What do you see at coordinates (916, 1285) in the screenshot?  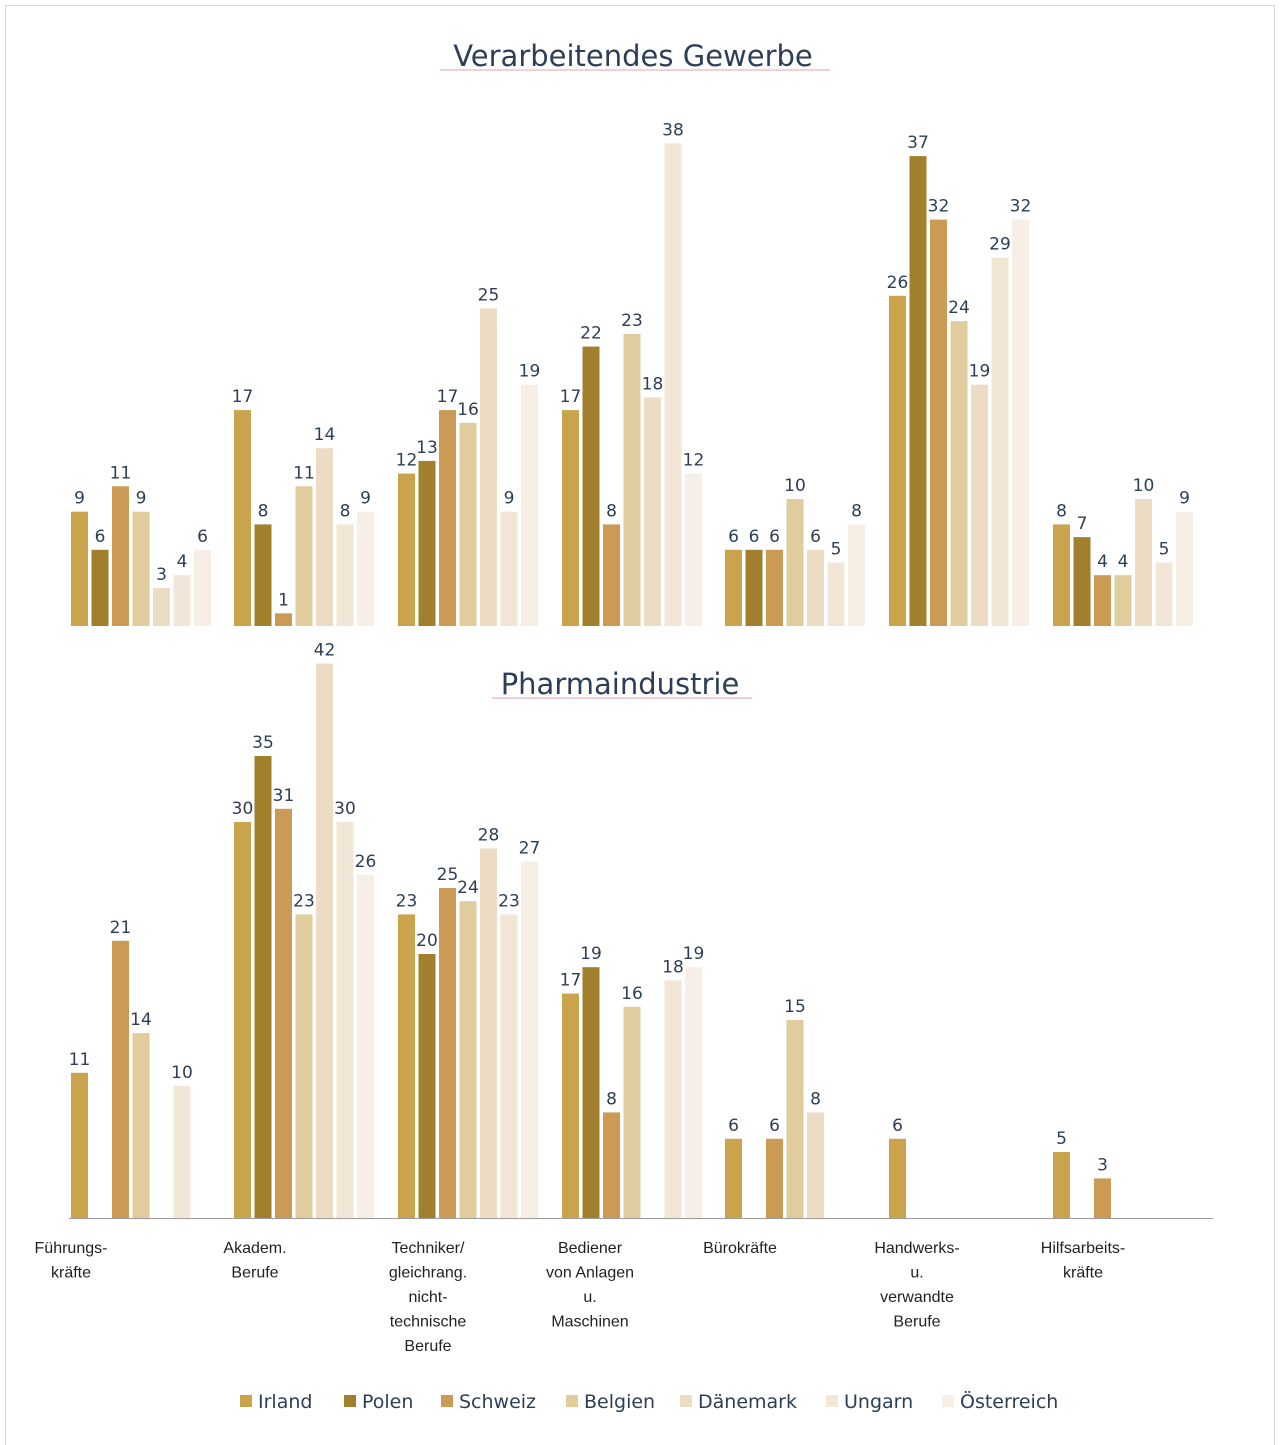 I see `category-label: Handwerks-u. verwandte Berufe` at bounding box center [916, 1285].